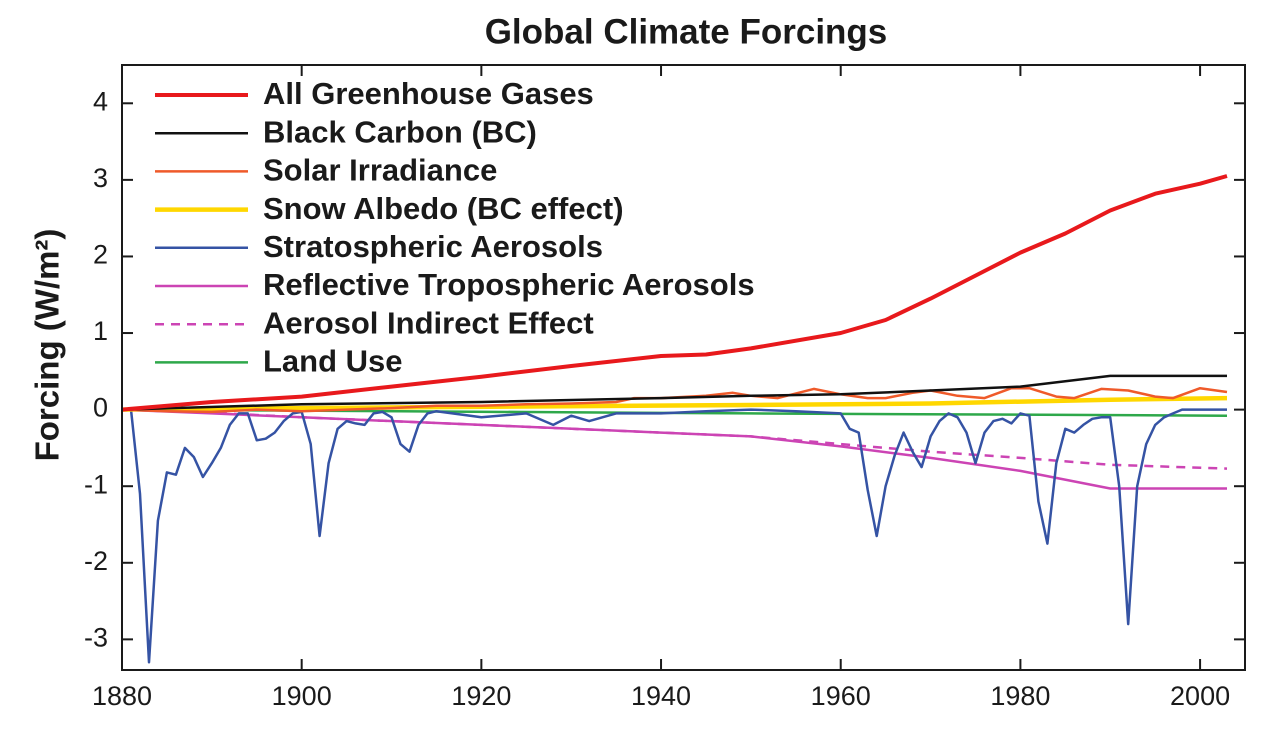 Image resolution: width=1280 pixels, height=742 pixels. What do you see at coordinates (100, 178) in the screenshot?
I see `y-tick-label: 3` at bounding box center [100, 178].